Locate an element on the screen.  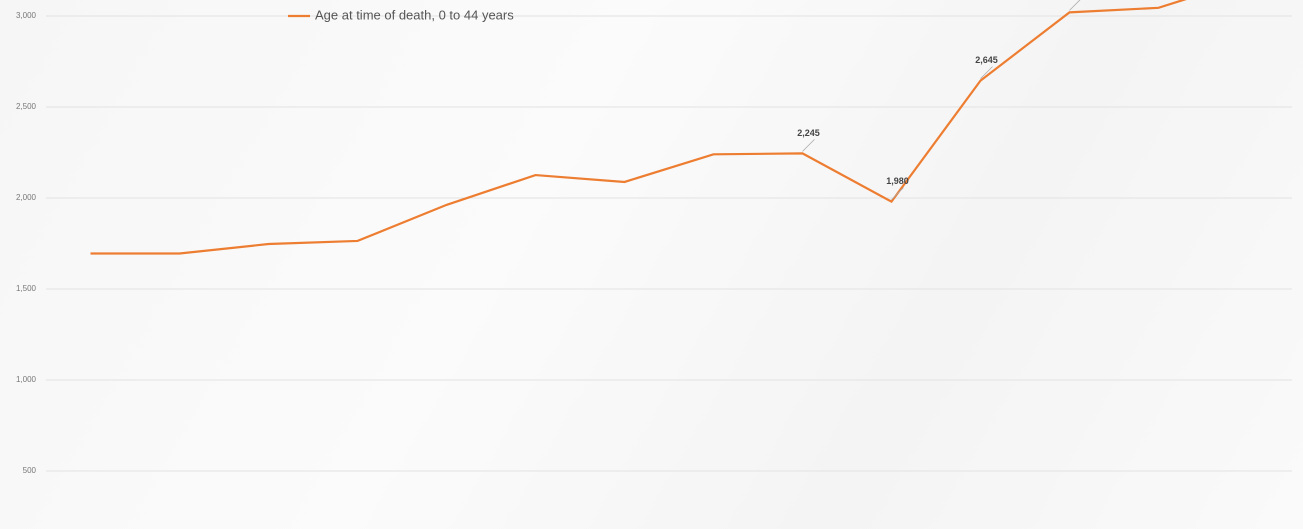
y-tick-label: 3,000 is located at coordinates (26, 15).